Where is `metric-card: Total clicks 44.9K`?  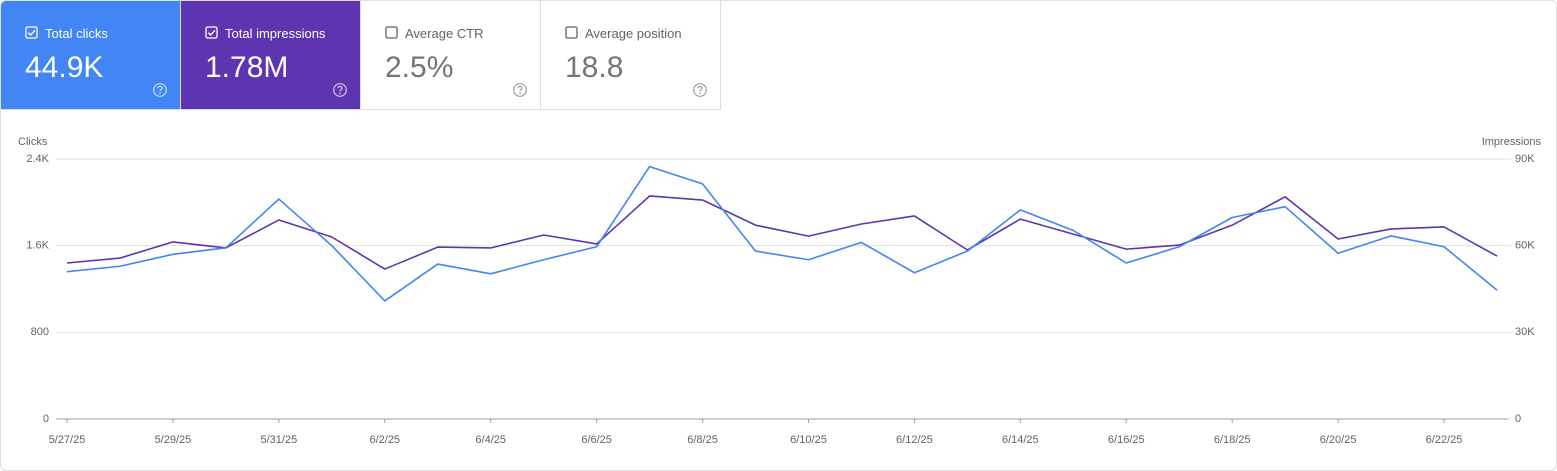 metric-card: Total clicks 44.9K is located at coordinates (91, 55).